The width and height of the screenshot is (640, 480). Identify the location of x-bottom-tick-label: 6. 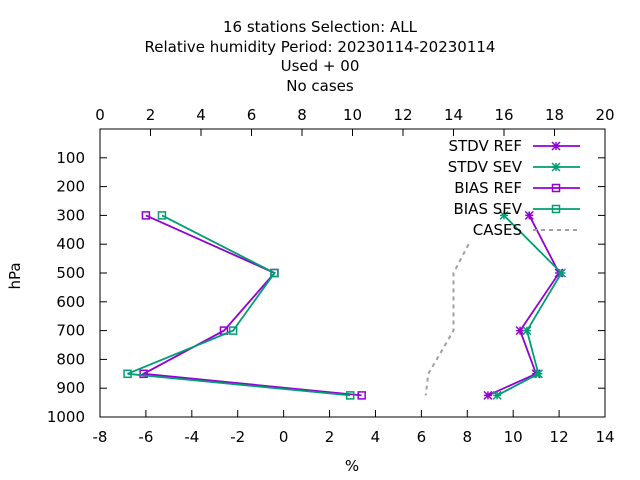
(422, 437).